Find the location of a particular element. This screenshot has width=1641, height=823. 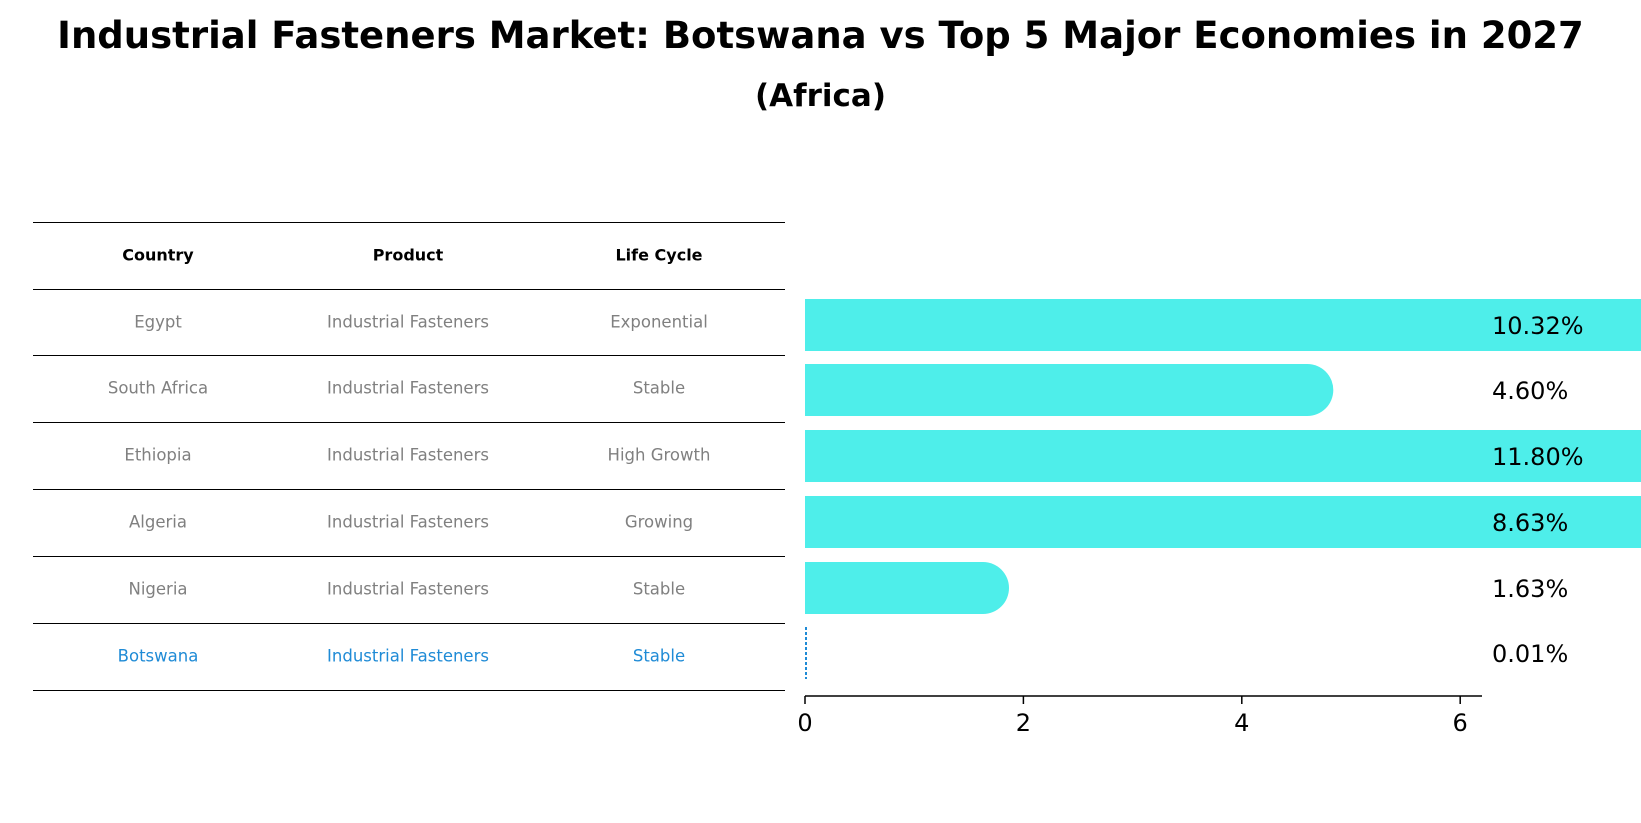

bar-ethiopia is located at coordinates (1223, 456).